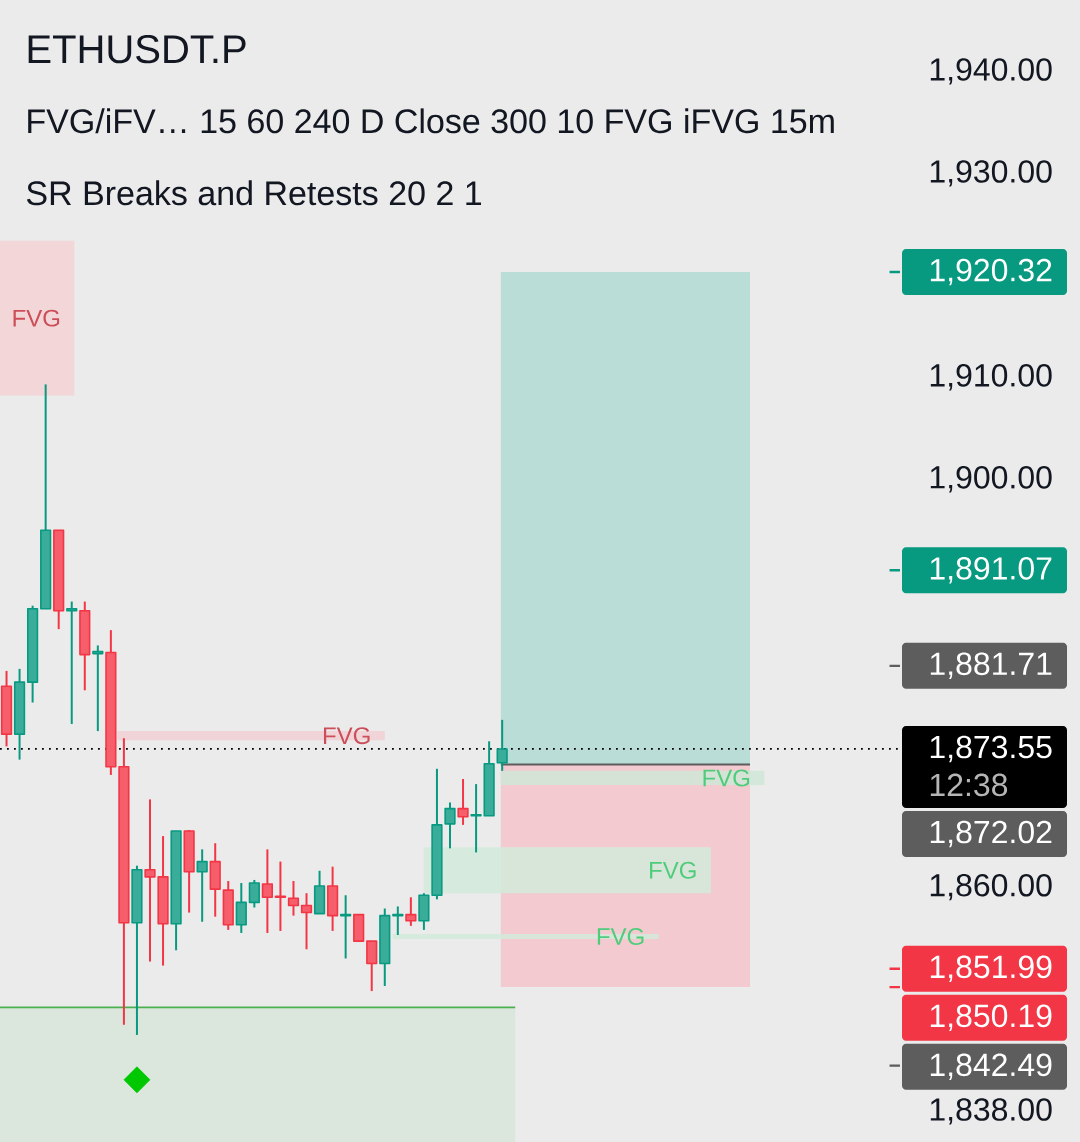  Describe the element at coordinates (991, 570) in the screenshot. I see `ref-line-label: 1,891.07` at that location.